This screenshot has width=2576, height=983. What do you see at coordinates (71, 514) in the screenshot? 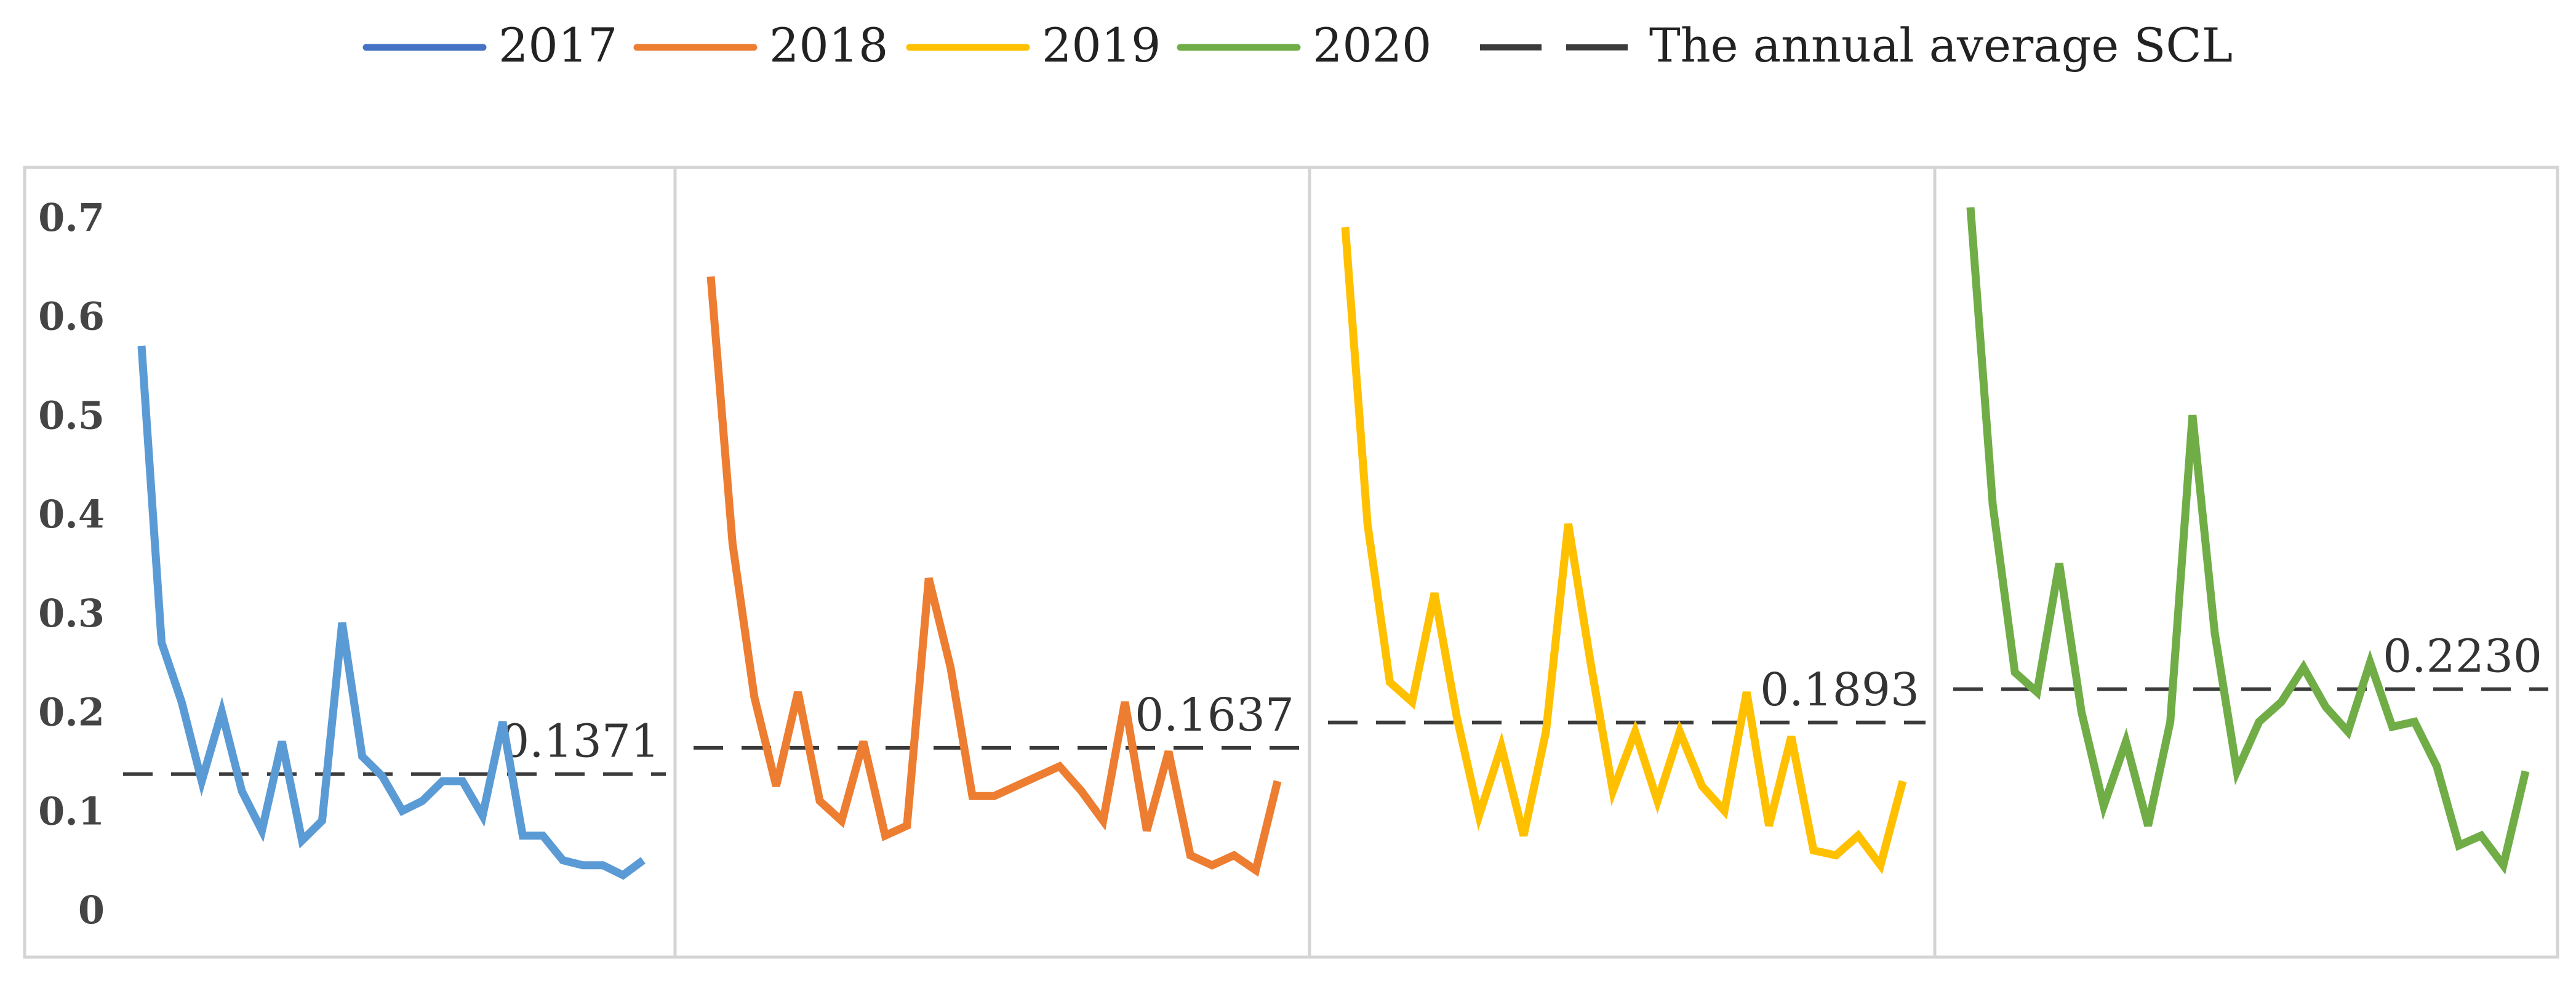
I see `y-tick-label: 0.4` at bounding box center [71, 514].